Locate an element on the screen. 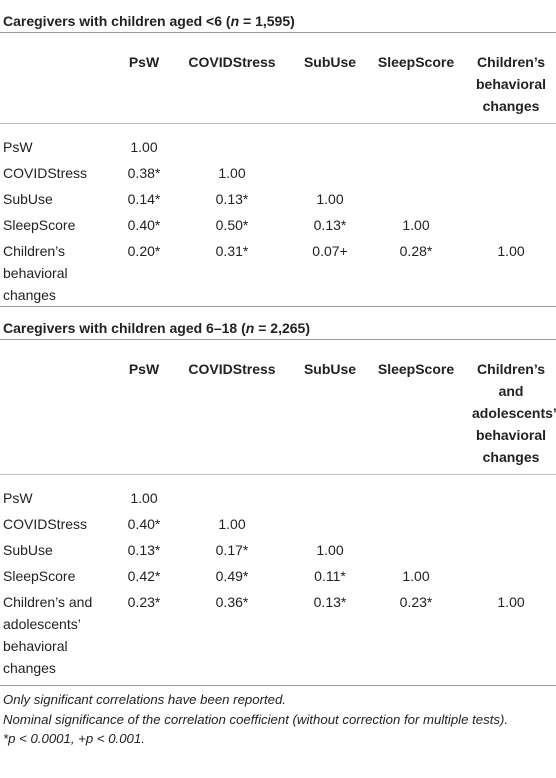 Image resolution: width=556 pixels, height=778 pixels. section2-header-sleepscore: SleepScore is located at coordinates (416, 369).